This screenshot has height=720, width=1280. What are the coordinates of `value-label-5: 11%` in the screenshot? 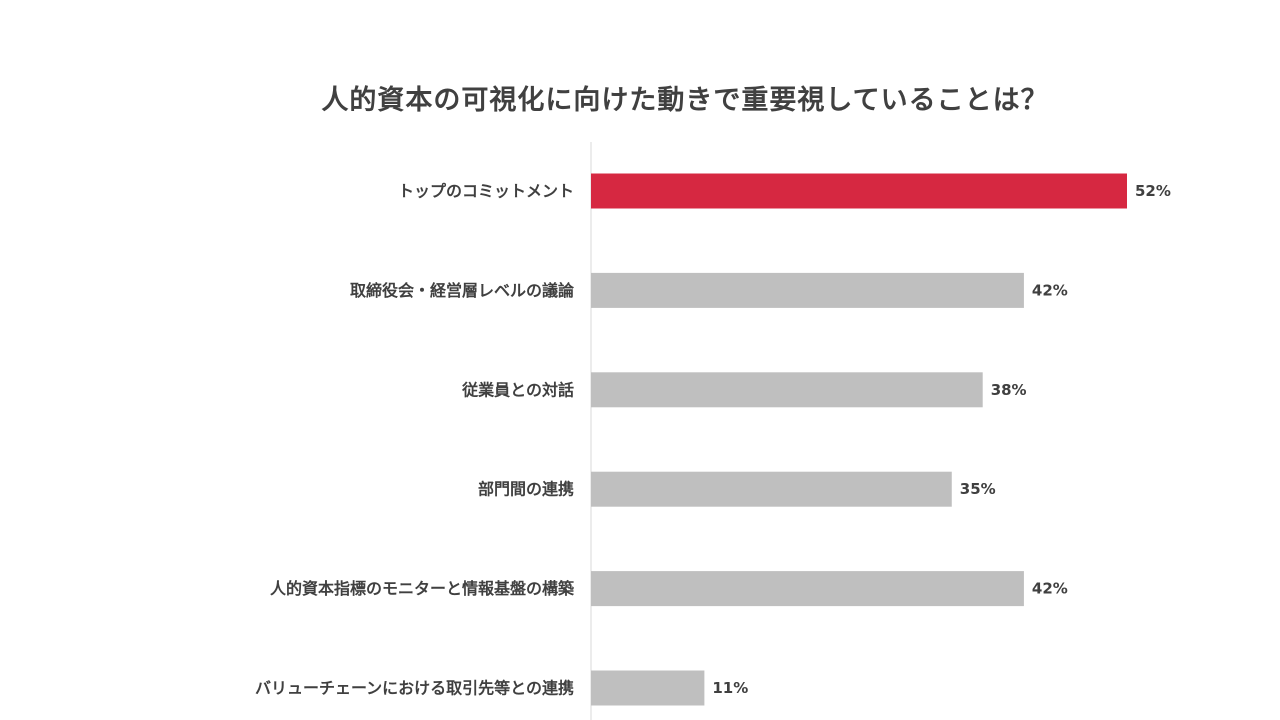 It's located at (730, 688).